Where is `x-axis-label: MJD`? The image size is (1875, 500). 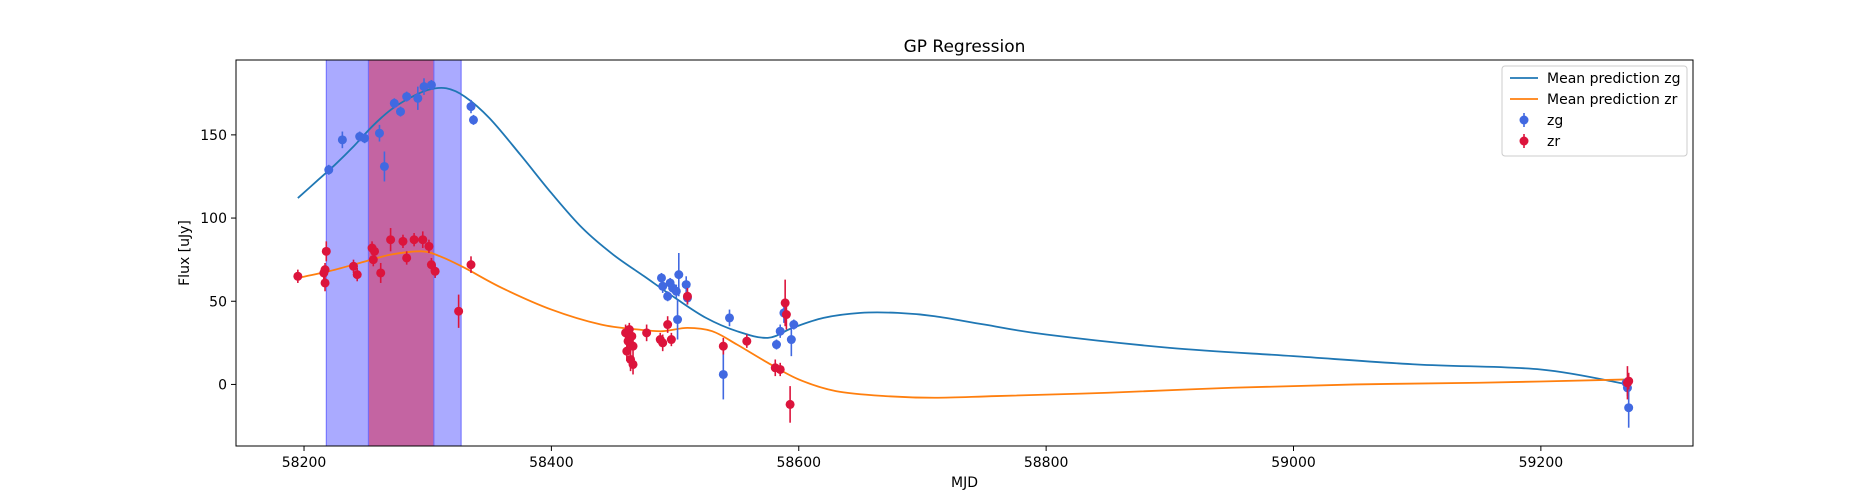
x-axis-label: MJD is located at coordinates (964, 483).